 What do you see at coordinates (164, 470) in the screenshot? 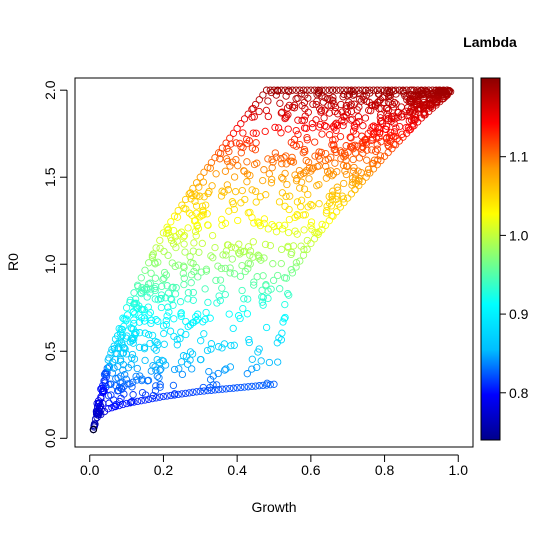
I see `x-tick-label: 0.2` at bounding box center [164, 470].